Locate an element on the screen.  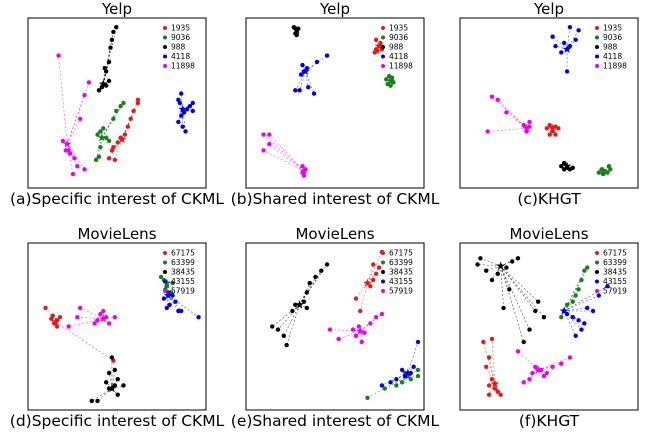
legend-label: 9036 is located at coordinates (180, 37).